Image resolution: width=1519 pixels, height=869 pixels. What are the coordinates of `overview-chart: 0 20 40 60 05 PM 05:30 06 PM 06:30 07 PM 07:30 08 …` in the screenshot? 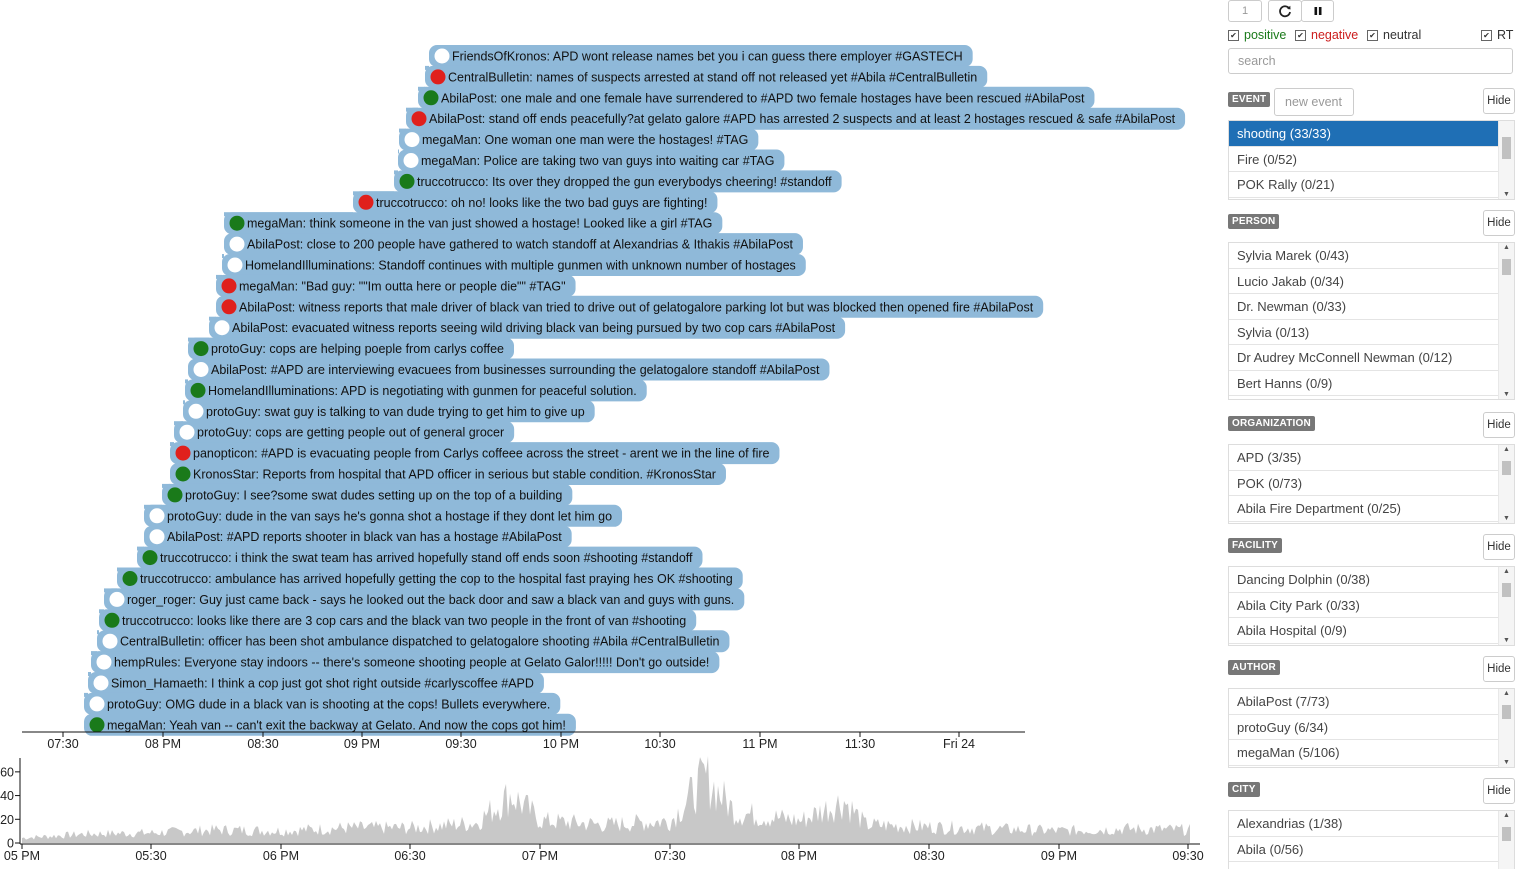 It's located at (602, 809).